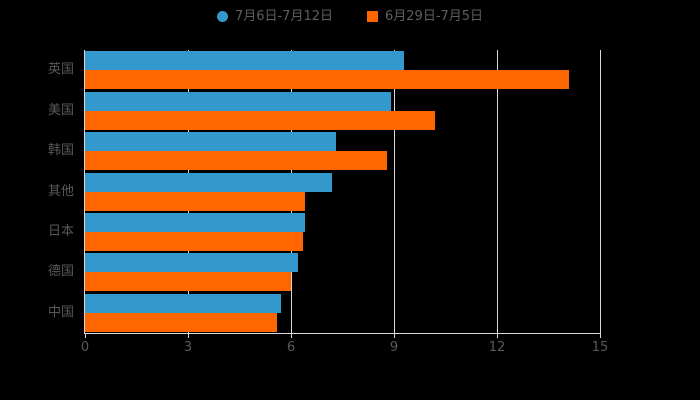 The height and width of the screenshot is (400, 700). Describe the element at coordinates (324, 272) in the screenshot. I see `bar-group: 德国` at that location.